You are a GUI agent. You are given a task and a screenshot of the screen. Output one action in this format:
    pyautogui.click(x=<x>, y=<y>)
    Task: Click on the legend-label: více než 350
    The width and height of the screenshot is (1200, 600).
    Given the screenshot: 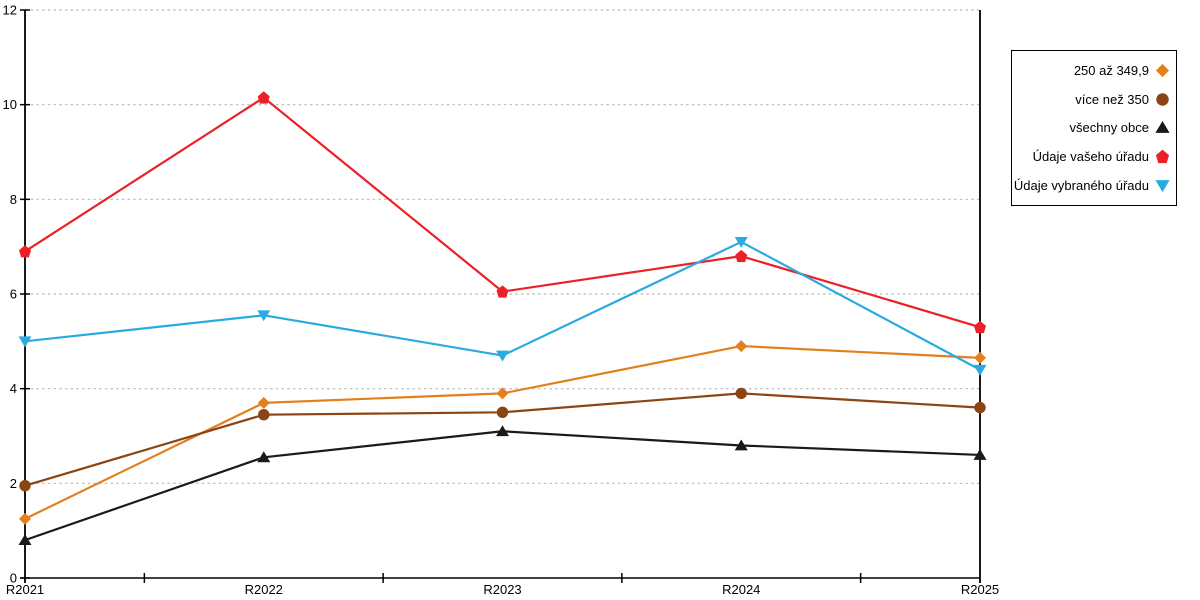 What is the action you would take?
    pyautogui.click(x=1112, y=99)
    